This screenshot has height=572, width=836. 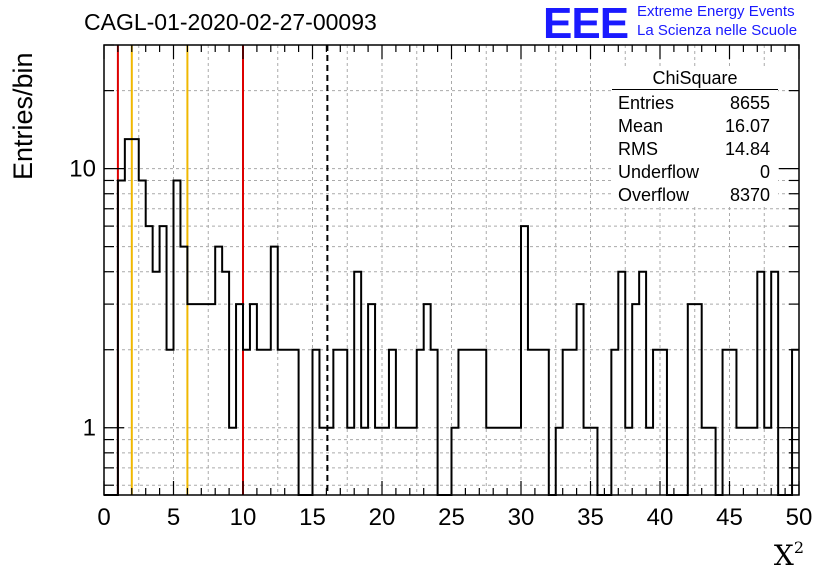 What do you see at coordinates (521, 517) in the screenshot?
I see `x-tick-label: 30` at bounding box center [521, 517].